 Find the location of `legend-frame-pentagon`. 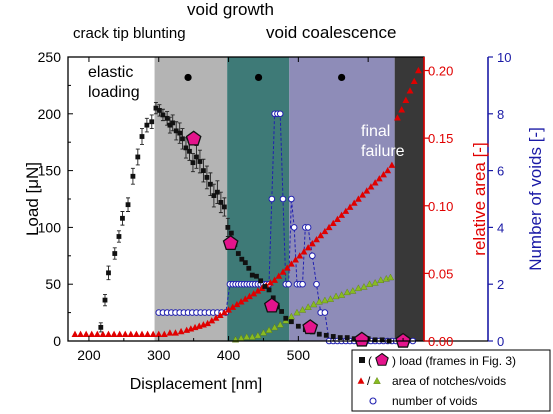

legend-frame-pentagon is located at coordinates (382, 359).